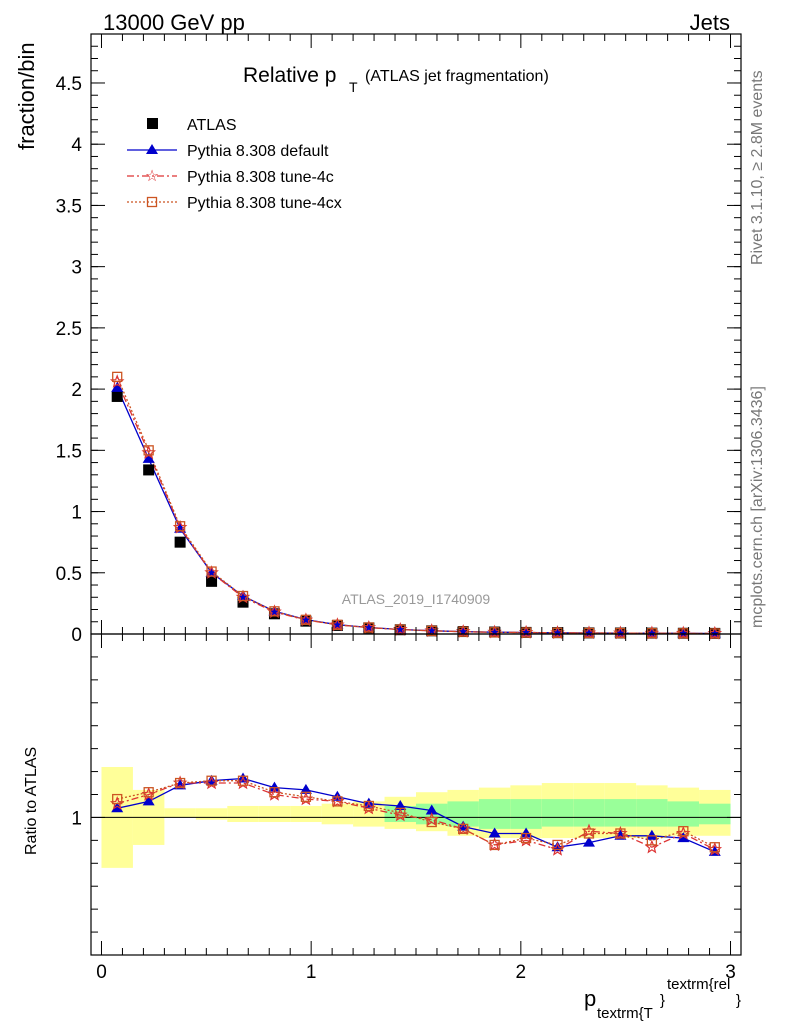 This screenshot has height=1024, width=786. I want to click on x-axis-label-subscript-close: }, so click(662, 1000).